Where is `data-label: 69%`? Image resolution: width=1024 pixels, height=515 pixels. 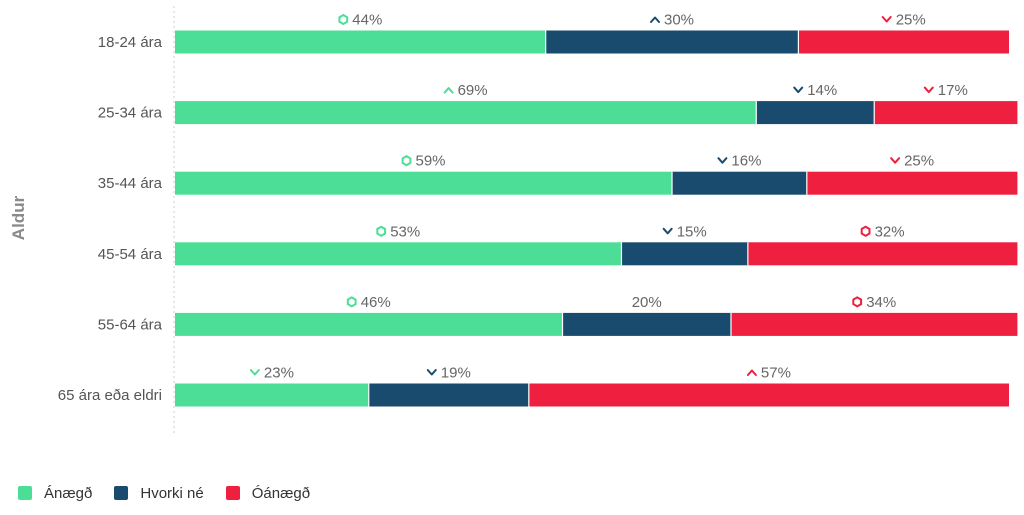 data-label: 69% is located at coordinates (473, 90).